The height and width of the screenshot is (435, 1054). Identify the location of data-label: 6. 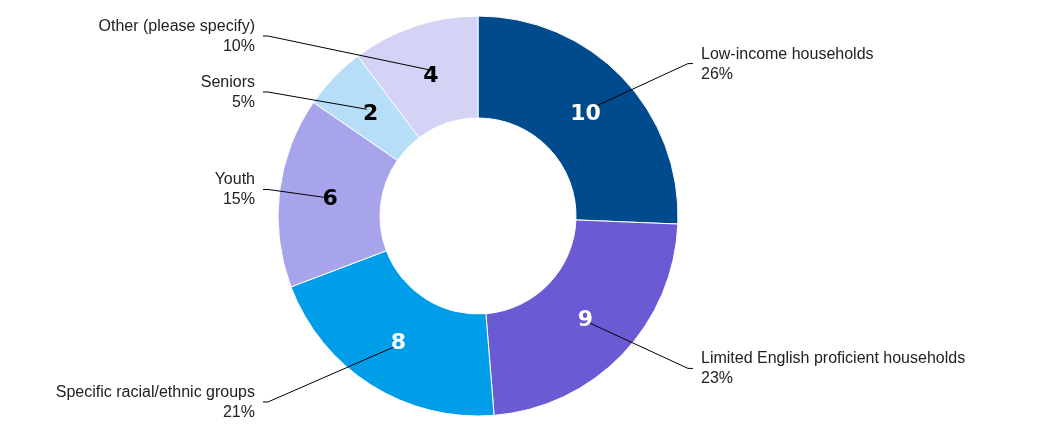
(330, 198).